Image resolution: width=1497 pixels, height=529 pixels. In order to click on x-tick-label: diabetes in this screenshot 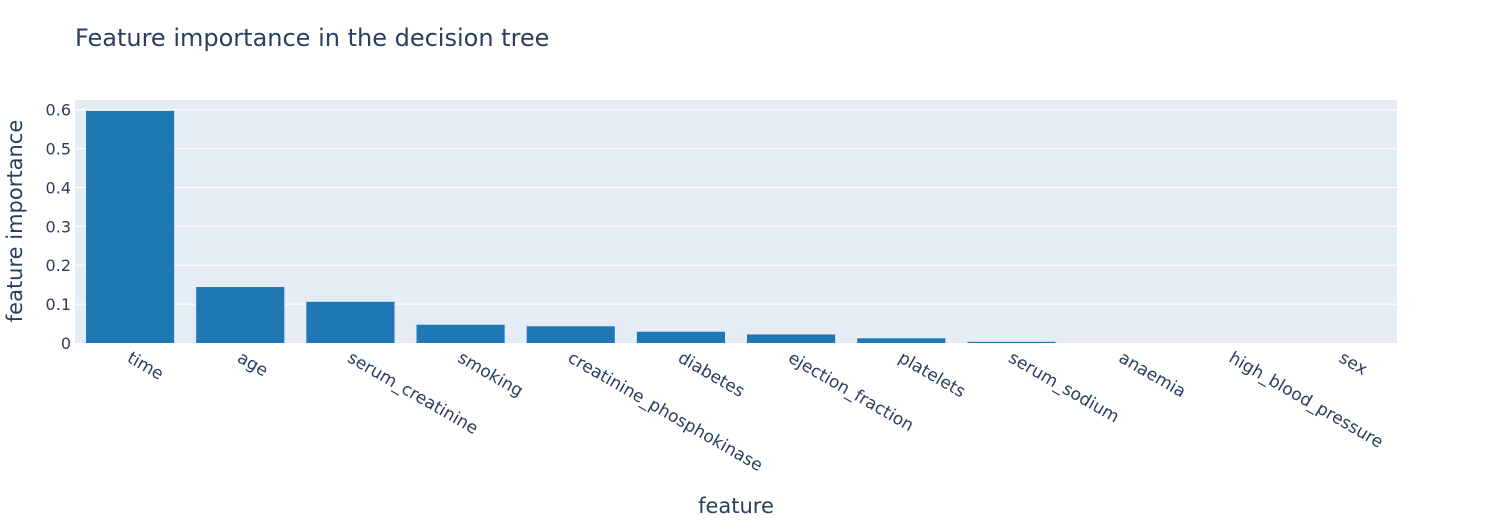, I will do `click(710, 375)`.